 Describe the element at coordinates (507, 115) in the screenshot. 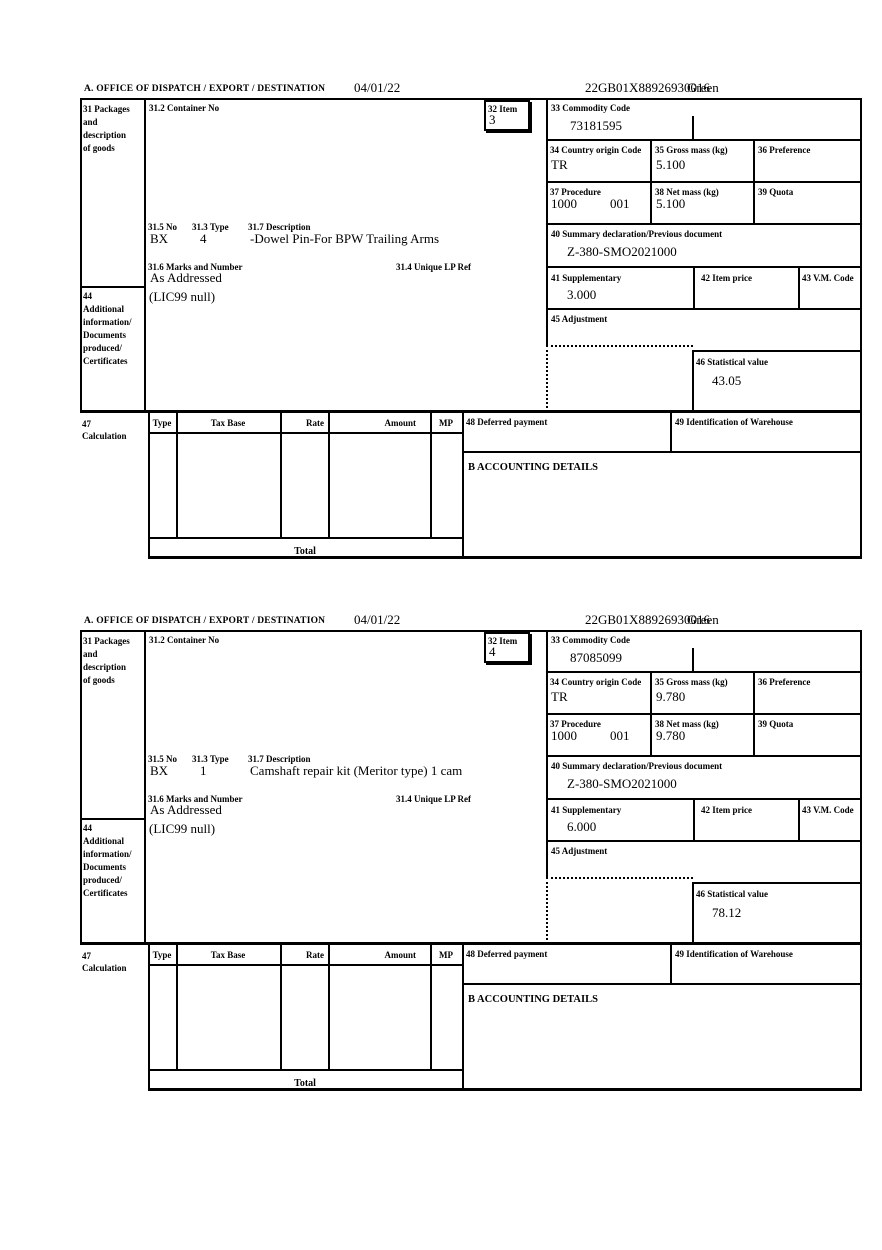

I see `item-number-box: 32 Item 3` at that location.